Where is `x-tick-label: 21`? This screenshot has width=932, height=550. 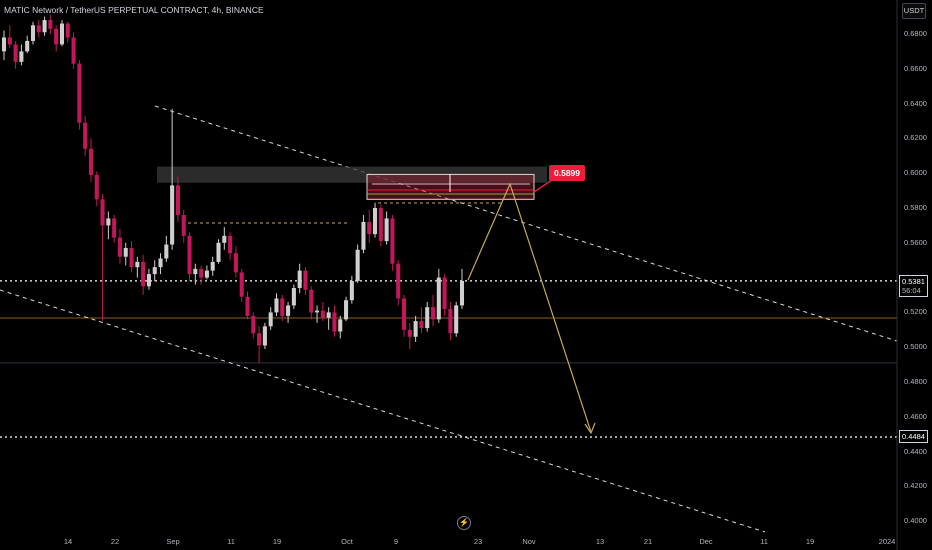 x-tick-label: 21 is located at coordinates (648, 541).